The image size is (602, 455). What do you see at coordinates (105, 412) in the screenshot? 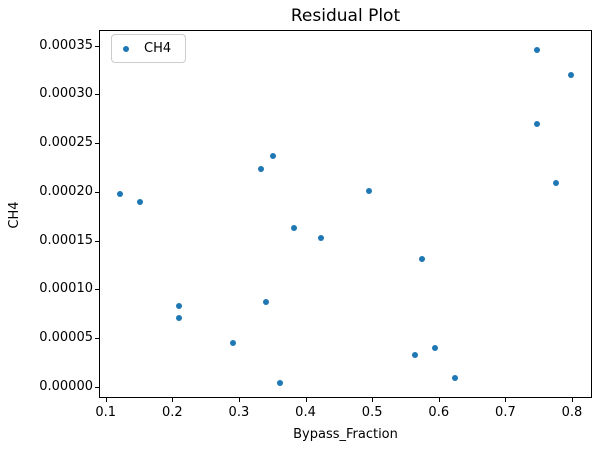
I see `x-tick-label: 0.1` at bounding box center [105, 412].